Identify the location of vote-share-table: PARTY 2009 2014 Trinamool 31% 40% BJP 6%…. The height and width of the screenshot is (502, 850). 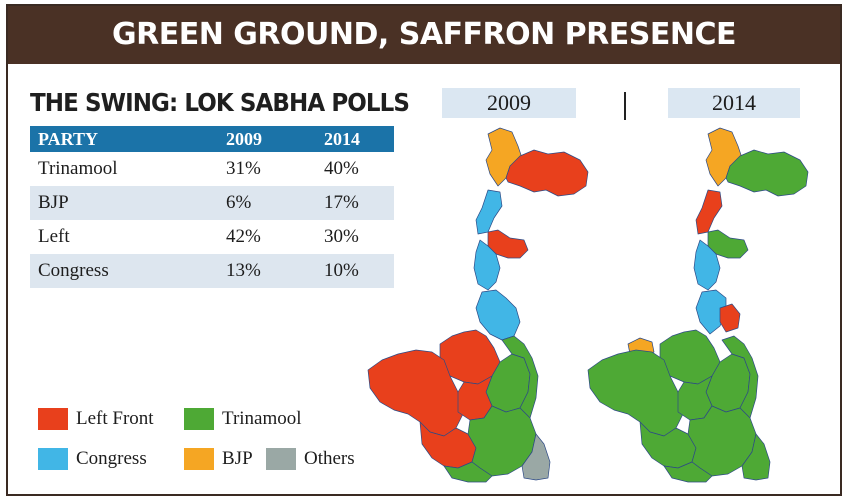
(212, 207).